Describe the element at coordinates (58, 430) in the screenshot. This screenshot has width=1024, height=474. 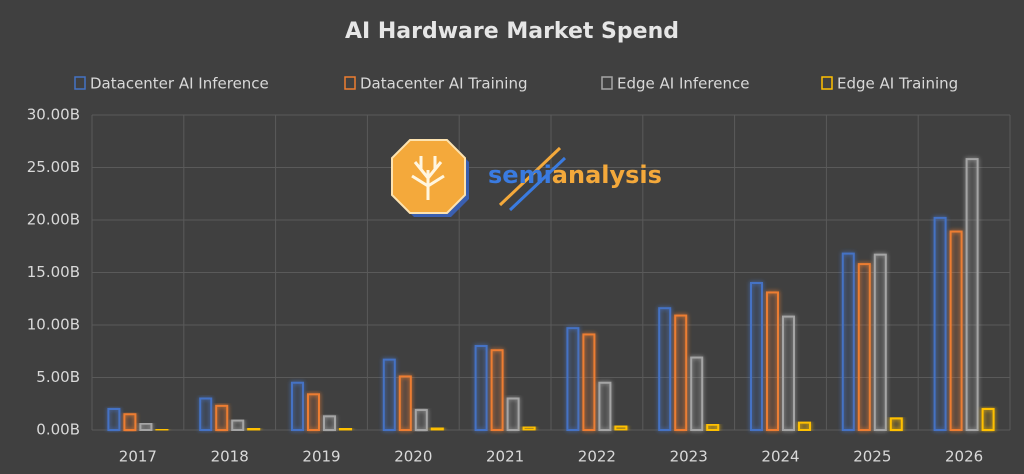
I see `y-tick-label: 0.00B` at that location.